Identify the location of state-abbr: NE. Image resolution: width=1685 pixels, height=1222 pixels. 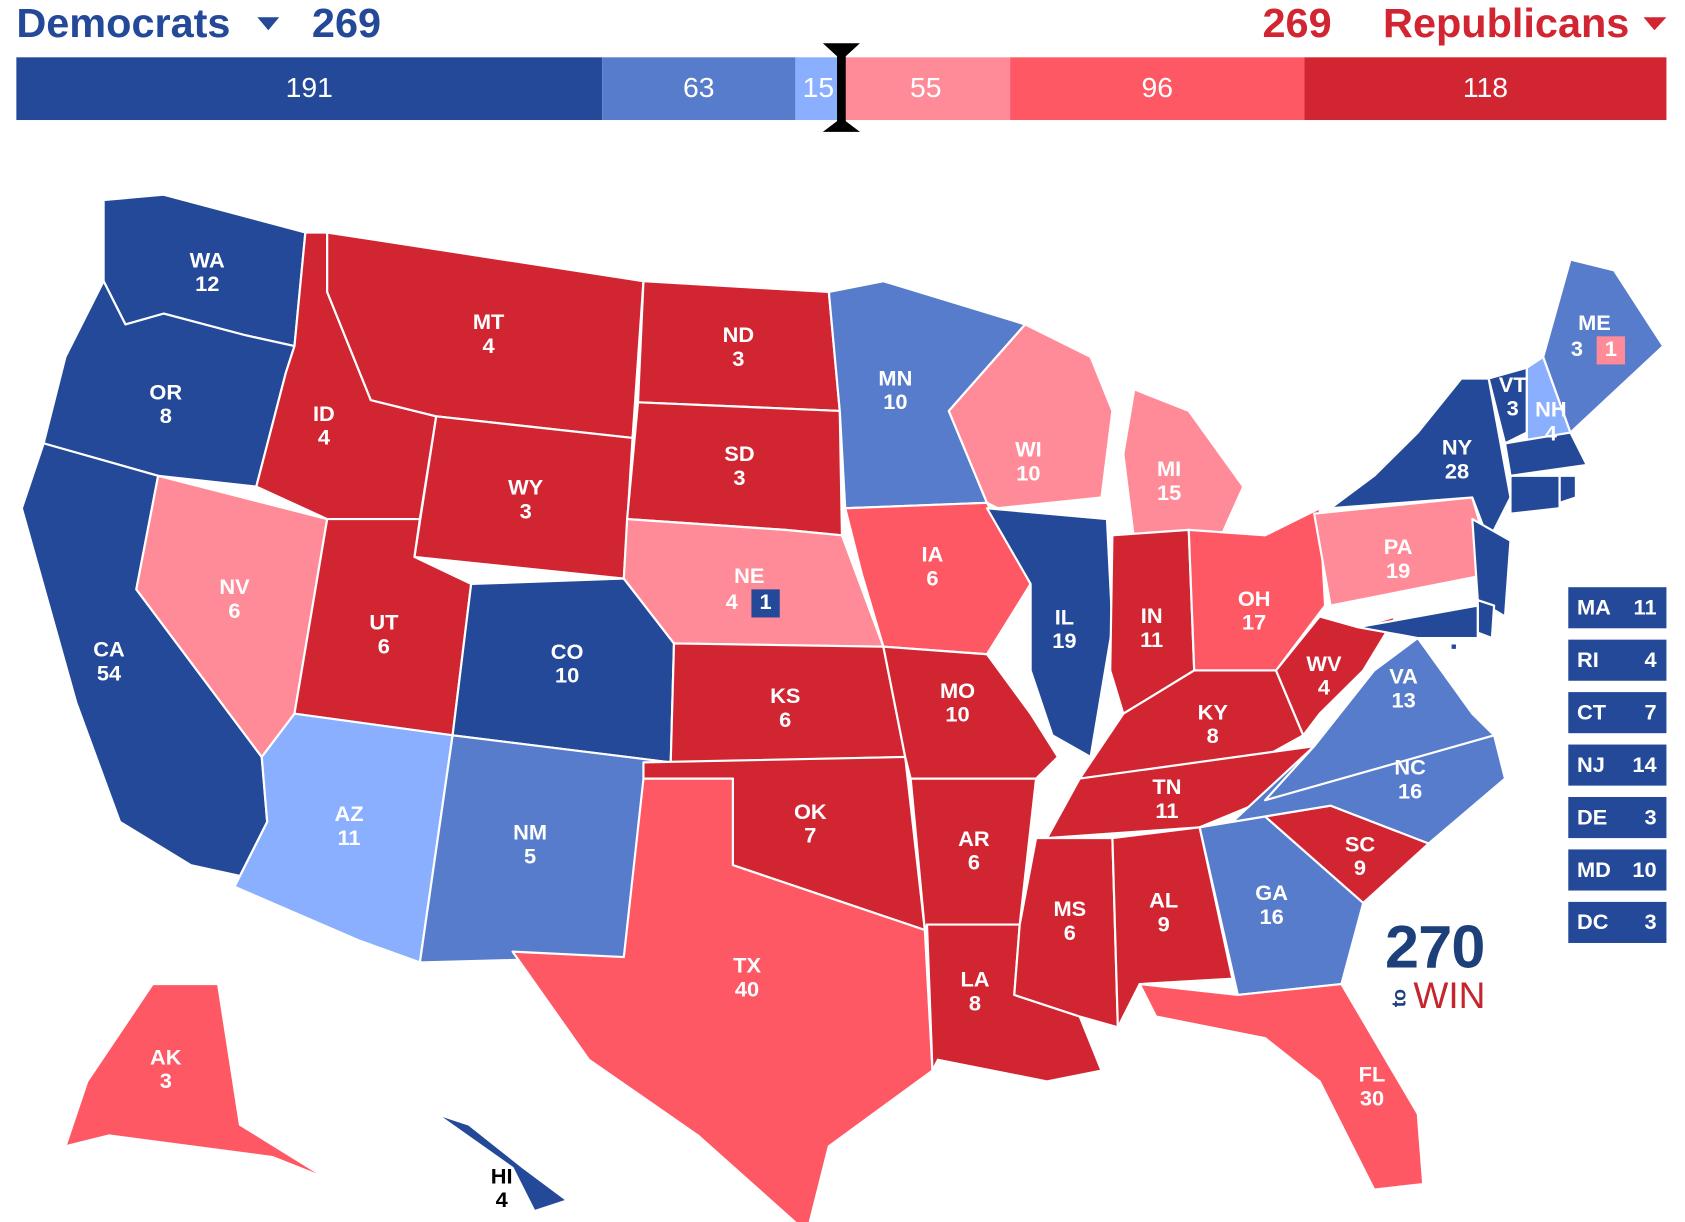
(749, 575).